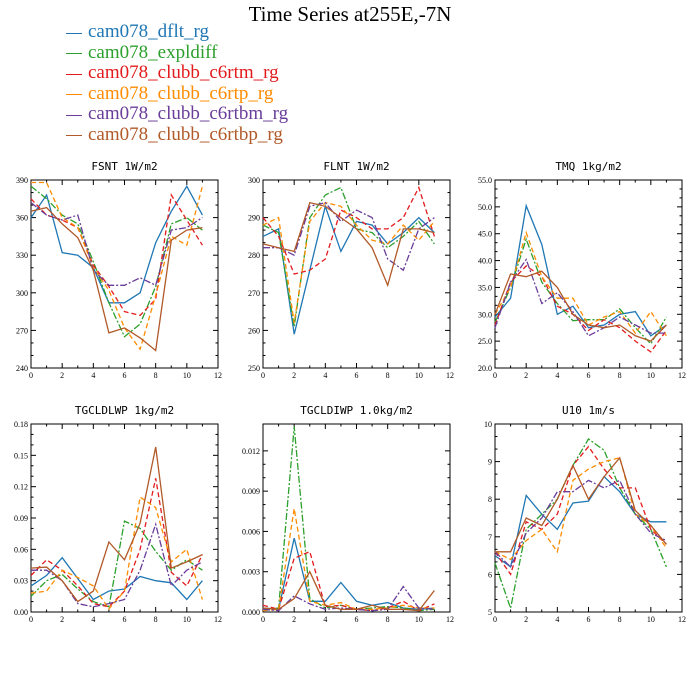  I want to click on y-tick-label: 7, so click(490, 537).